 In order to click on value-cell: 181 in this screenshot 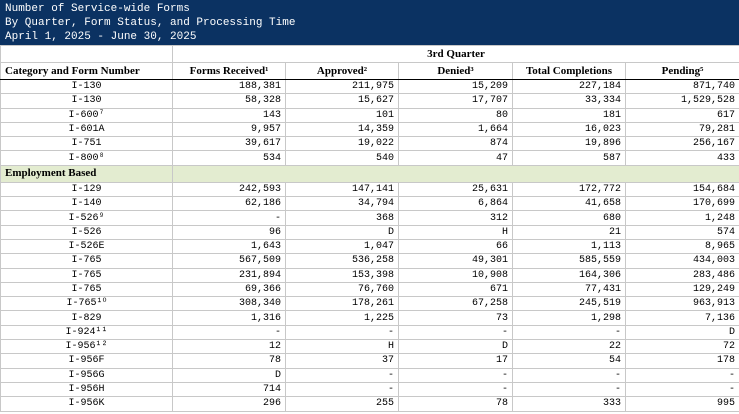, I will do `click(569, 115)`.